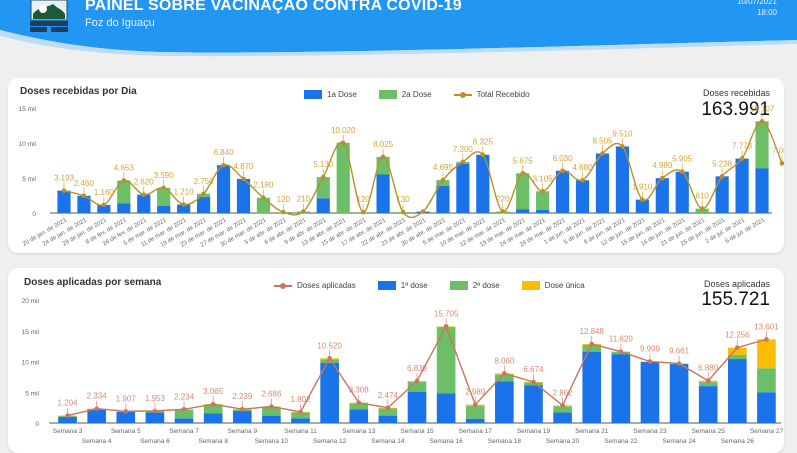 This screenshot has height=453, width=797. What do you see at coordinates (475, 392) in the screenshot?
I see `data-label: 2.989` at bounding box center [475, 392].